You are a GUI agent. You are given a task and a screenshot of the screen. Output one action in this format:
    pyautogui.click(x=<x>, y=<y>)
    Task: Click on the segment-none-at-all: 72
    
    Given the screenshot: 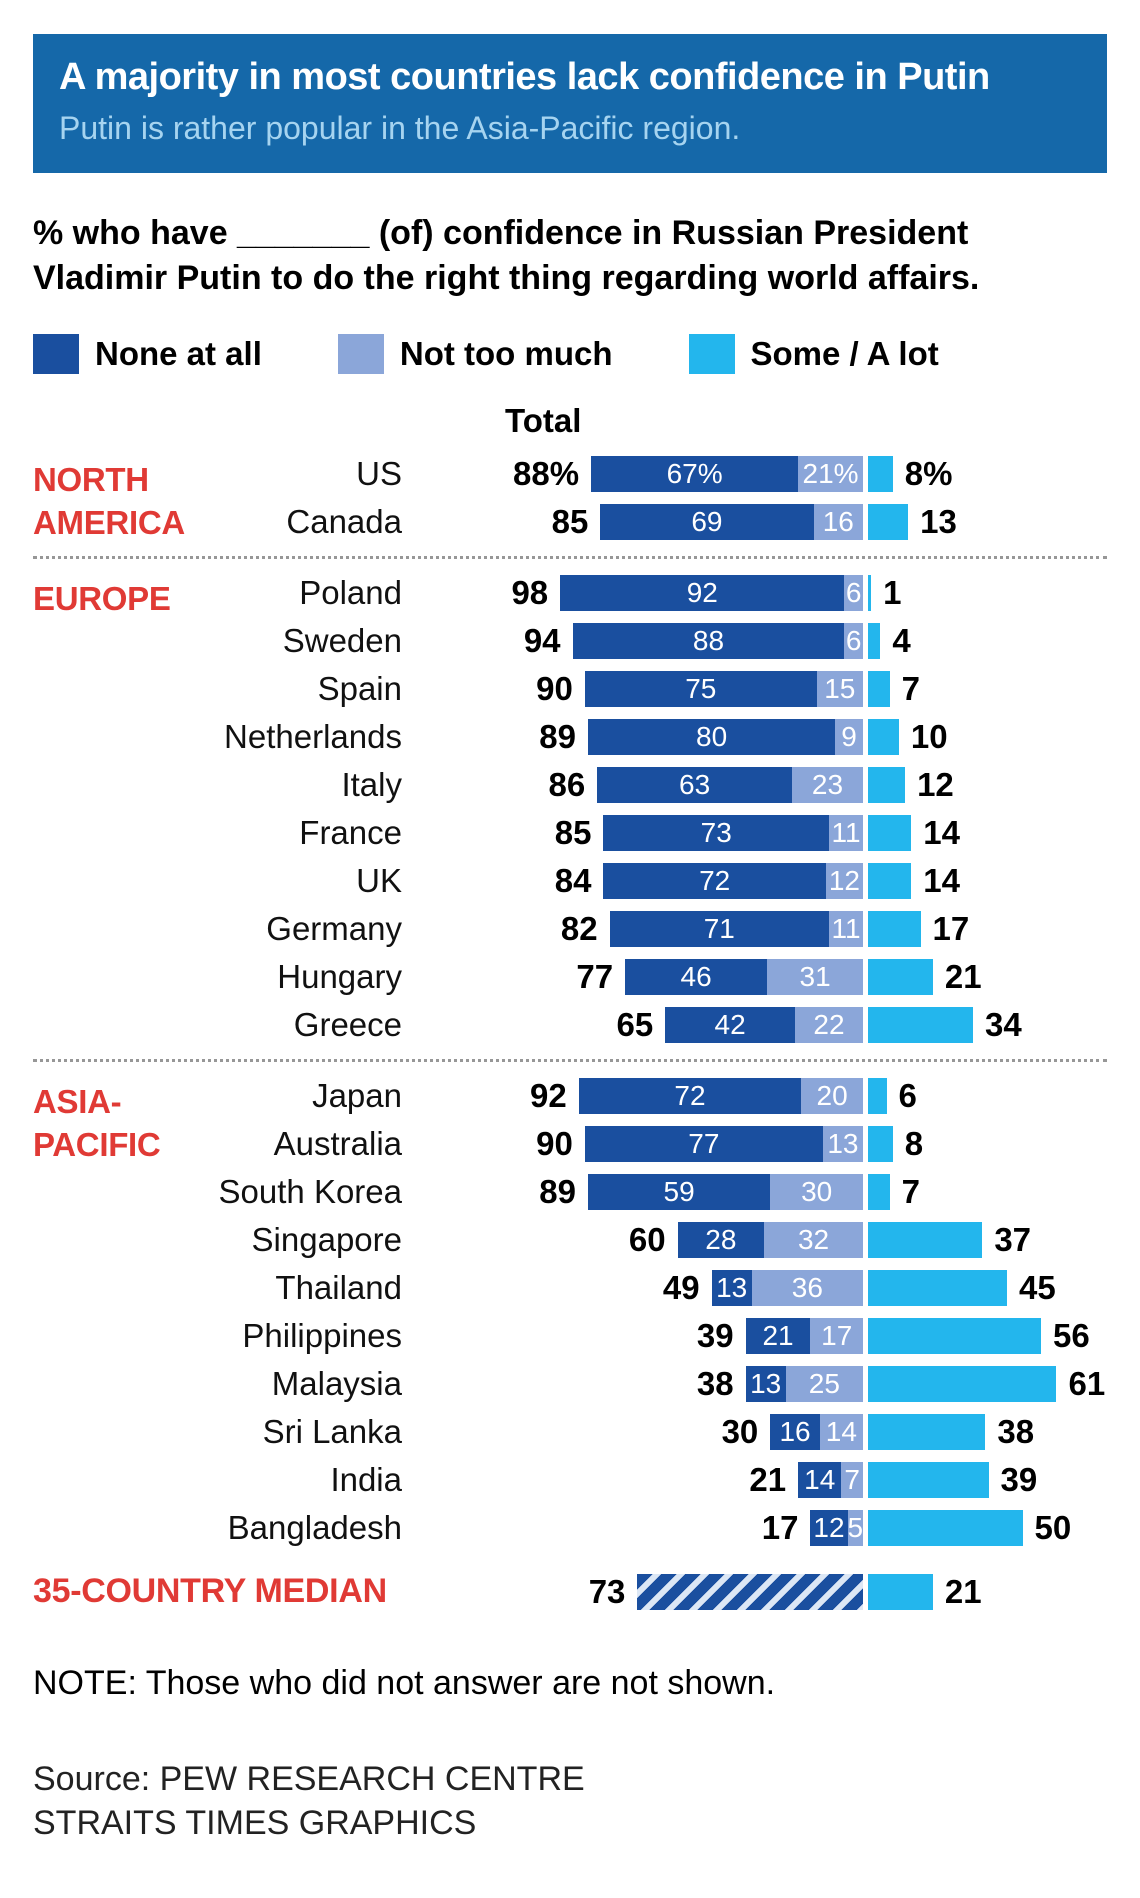 What is the action you would take?
    pyautogui.click(x=690, y=1095)
    